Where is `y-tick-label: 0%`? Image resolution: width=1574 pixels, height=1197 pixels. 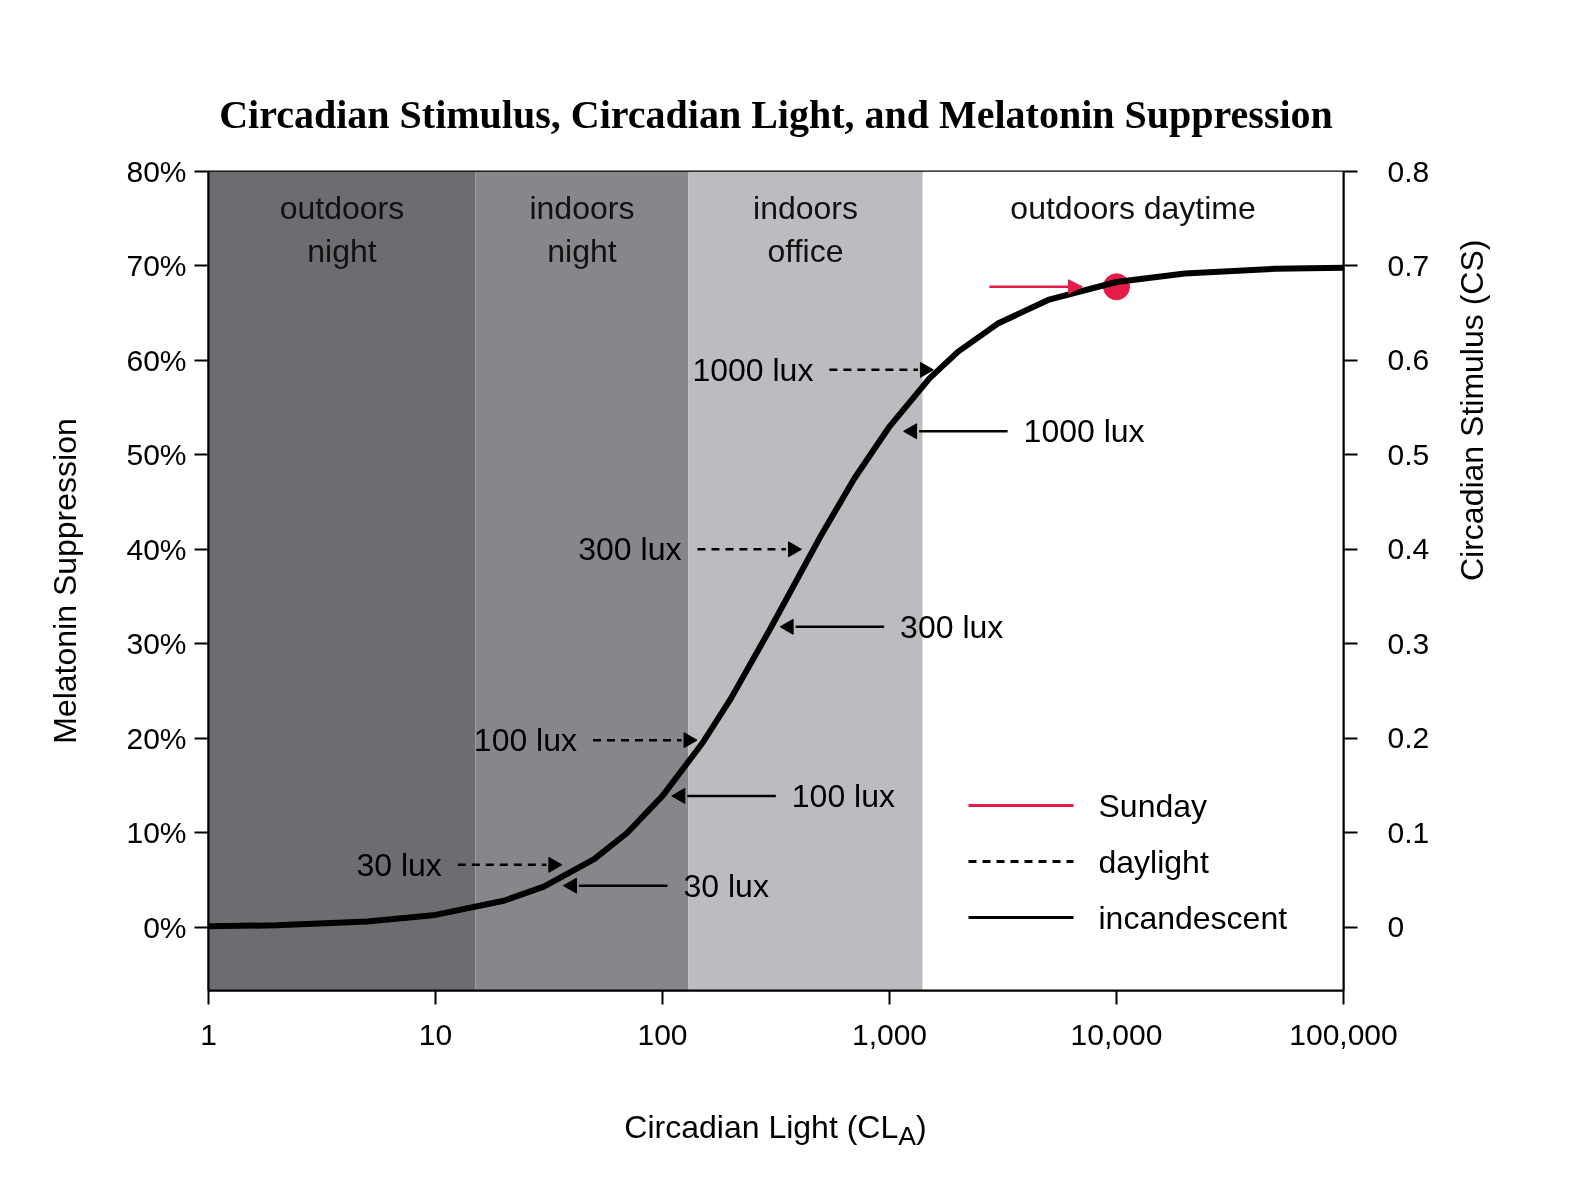
y-tick-label: 0% is located at coordinates (165, 927).